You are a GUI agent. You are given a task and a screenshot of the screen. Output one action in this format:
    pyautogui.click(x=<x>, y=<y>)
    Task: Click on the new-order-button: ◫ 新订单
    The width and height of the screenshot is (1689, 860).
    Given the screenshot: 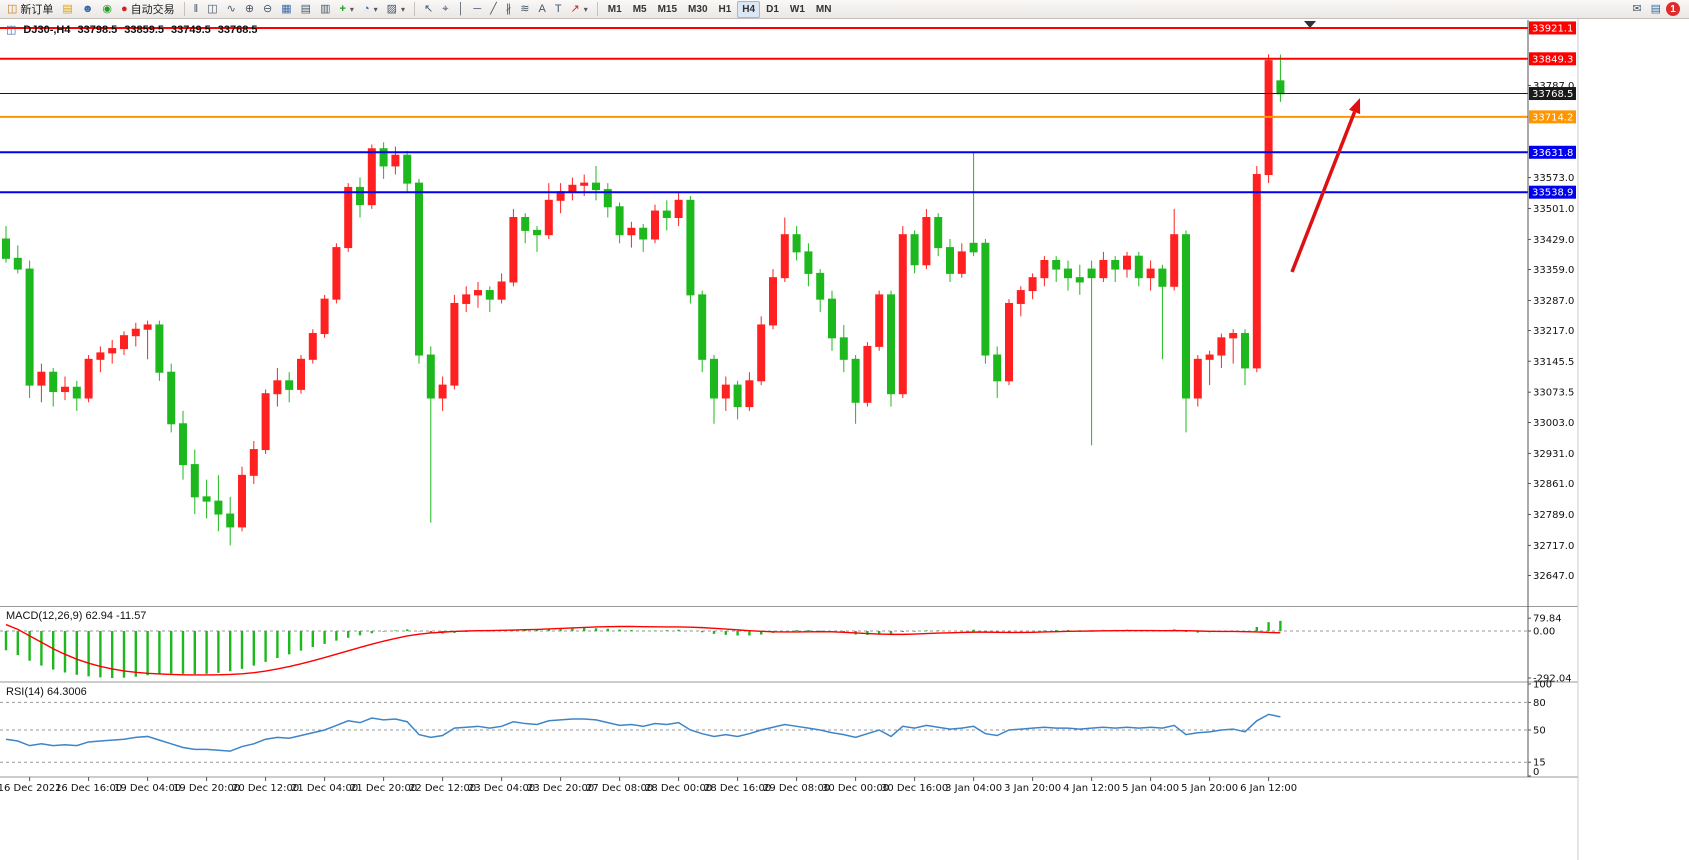 What is the action you would take?
    pyautogui.click(x=30, y=9)
    